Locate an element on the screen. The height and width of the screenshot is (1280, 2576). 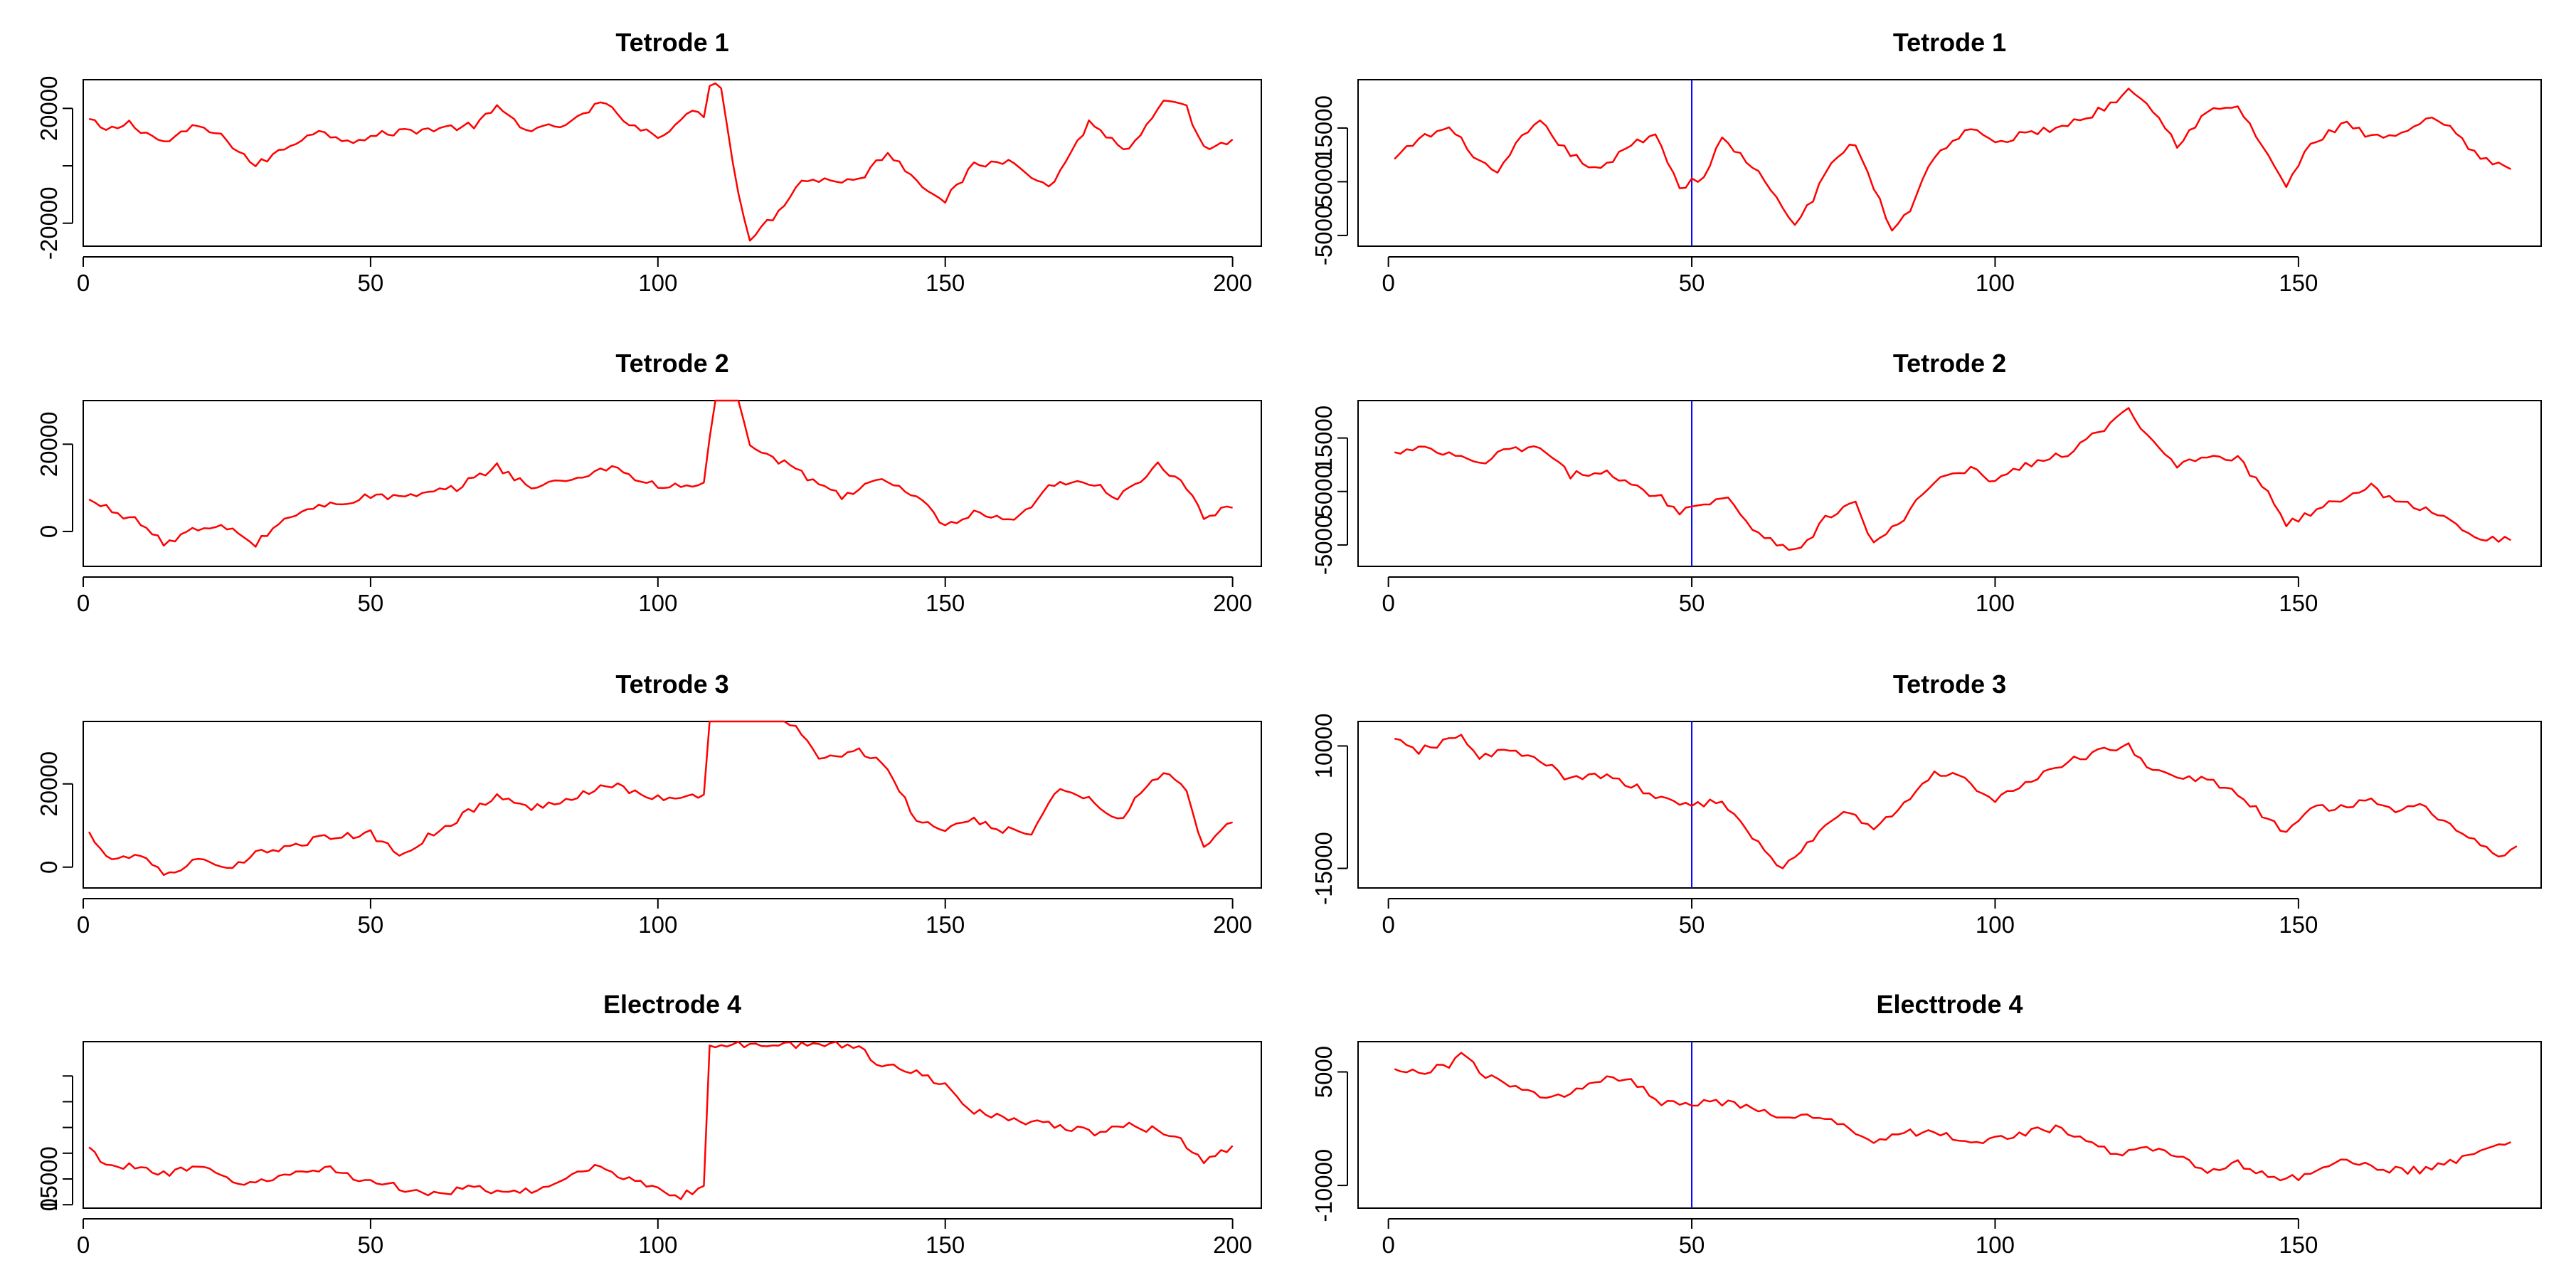
y-tick-label: -15000 is located at coordinates (1323, 868).